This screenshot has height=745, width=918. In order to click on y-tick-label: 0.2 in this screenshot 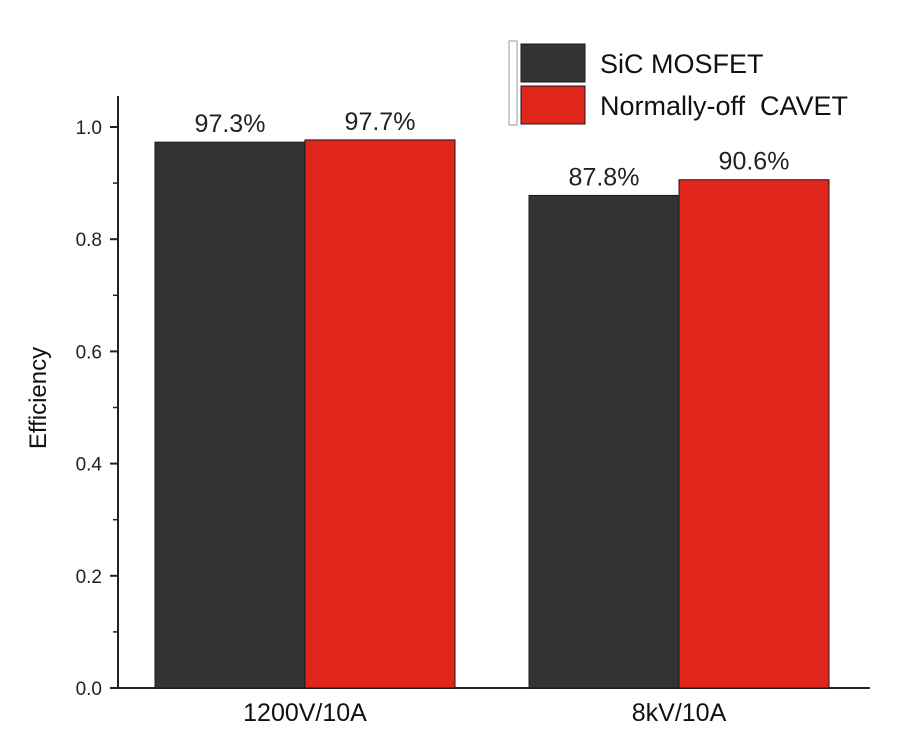, I will do `click(89, 577)`.